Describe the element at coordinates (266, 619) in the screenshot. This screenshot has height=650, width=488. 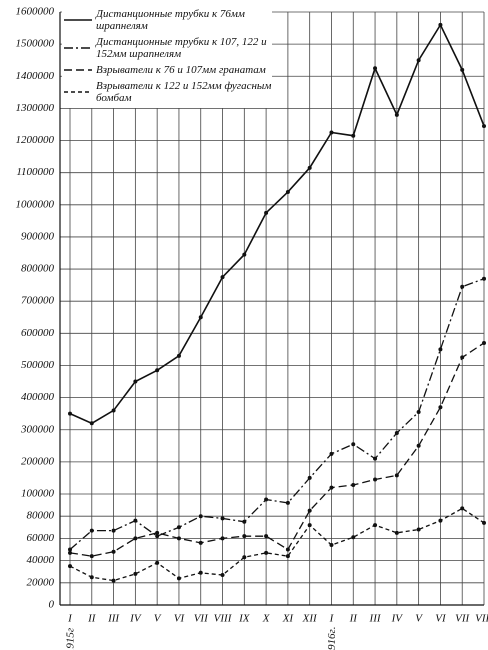
I see `x-tick-label: X` at that location.